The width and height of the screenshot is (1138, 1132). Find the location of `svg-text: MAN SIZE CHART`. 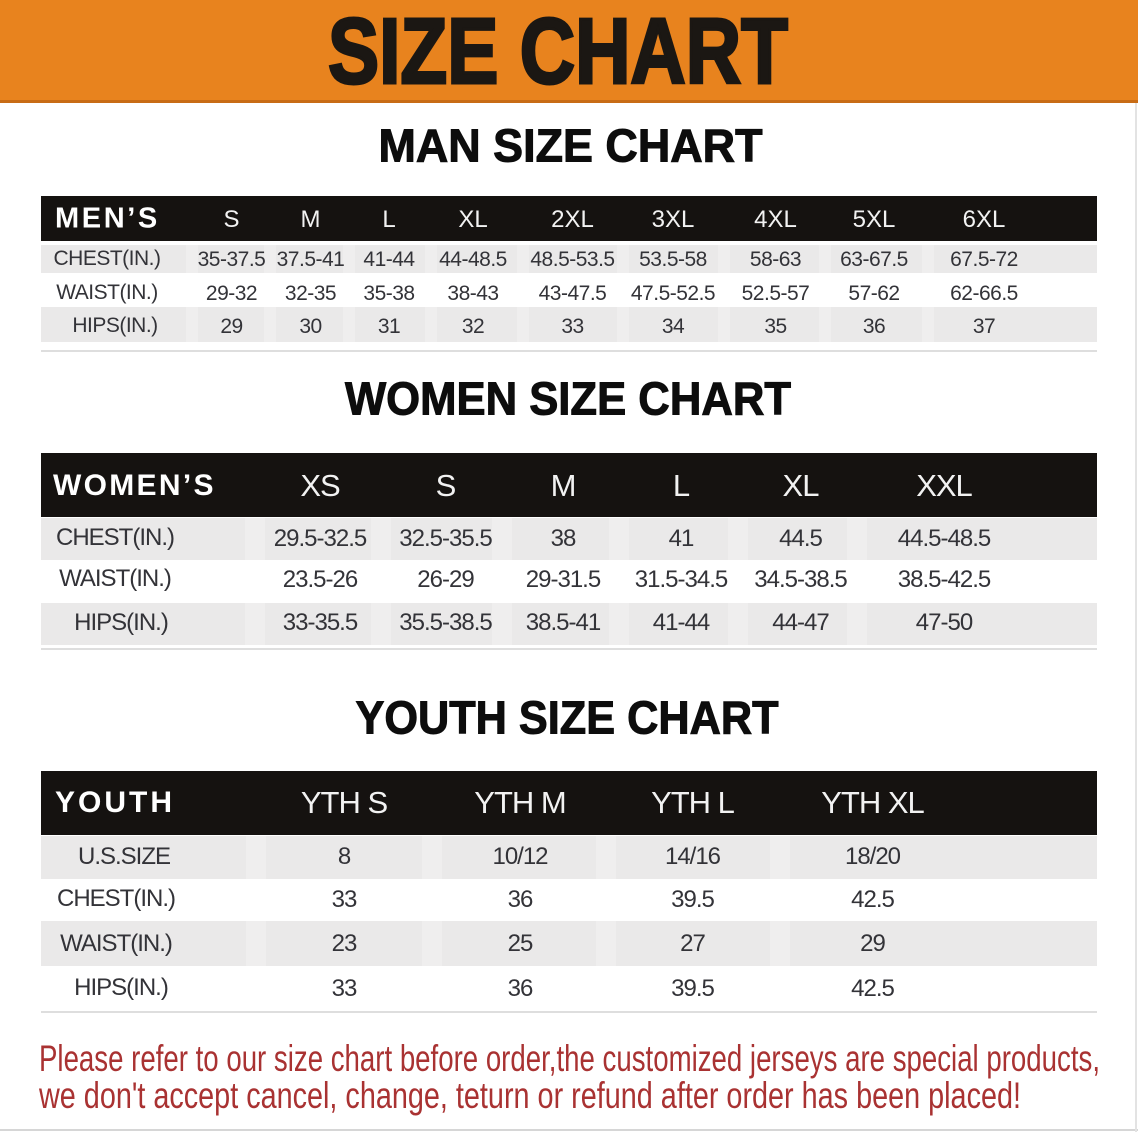

svg-text: MAN SIZE CHART is located at coordinates (571, 146).